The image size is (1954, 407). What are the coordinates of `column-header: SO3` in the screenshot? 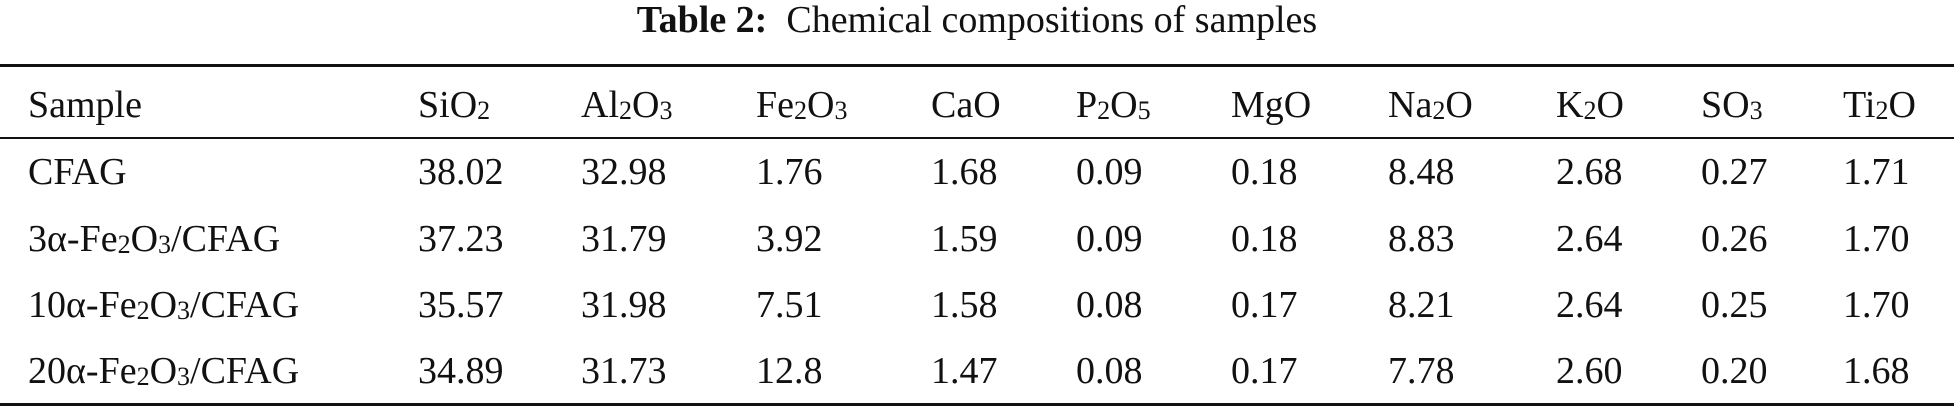 It's located at (1732, 105).